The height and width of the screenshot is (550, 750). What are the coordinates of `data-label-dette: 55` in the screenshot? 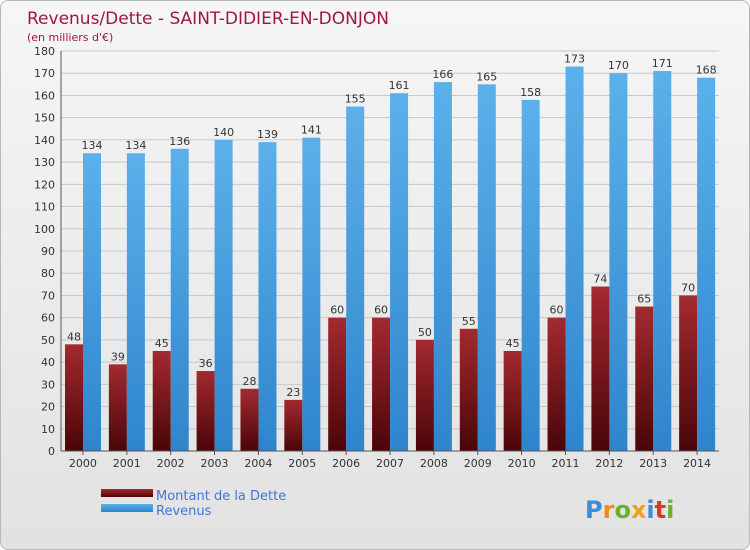 It's located at (469, 321).